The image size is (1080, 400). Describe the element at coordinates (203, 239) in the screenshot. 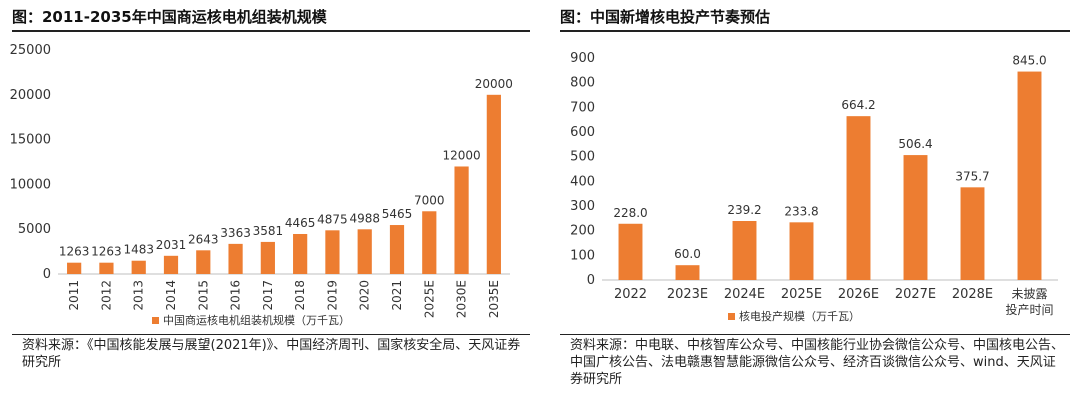

I see `bar-value-label: 2643` at that location.